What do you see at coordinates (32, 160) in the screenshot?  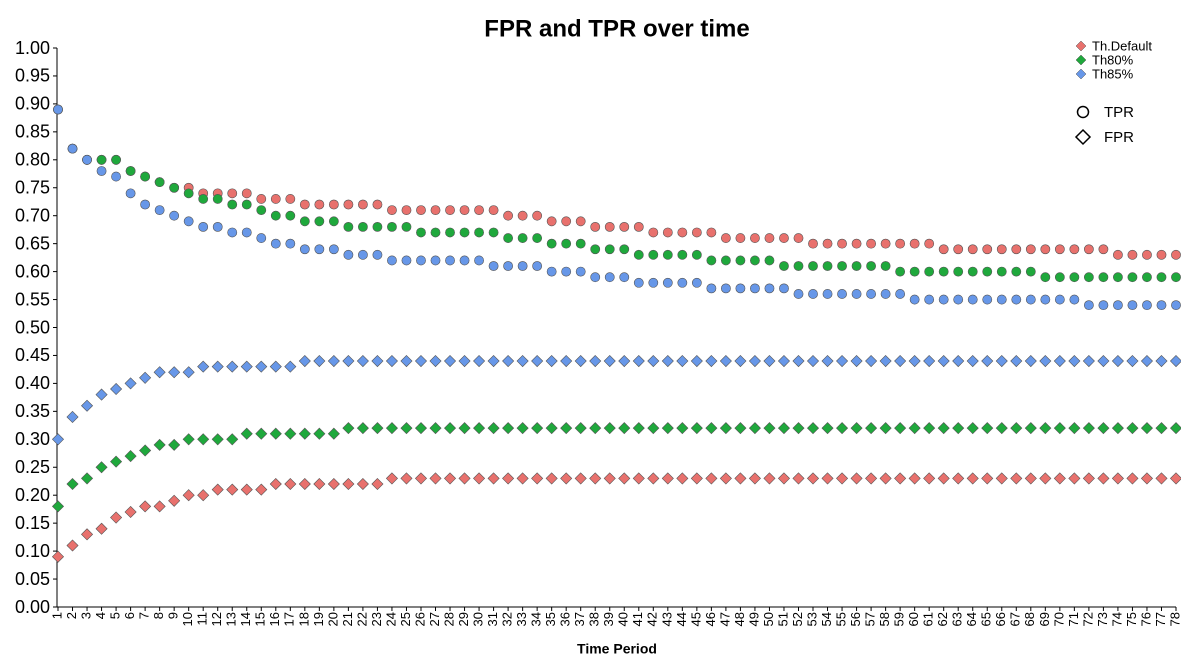 I see `y-tick-label: 0.80` at bounding box center [32, 160].